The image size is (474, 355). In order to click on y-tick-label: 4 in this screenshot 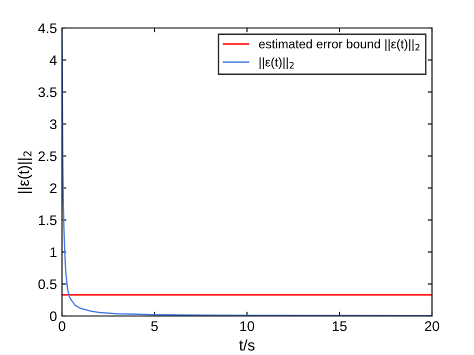, I will do `click(53, 60)`.